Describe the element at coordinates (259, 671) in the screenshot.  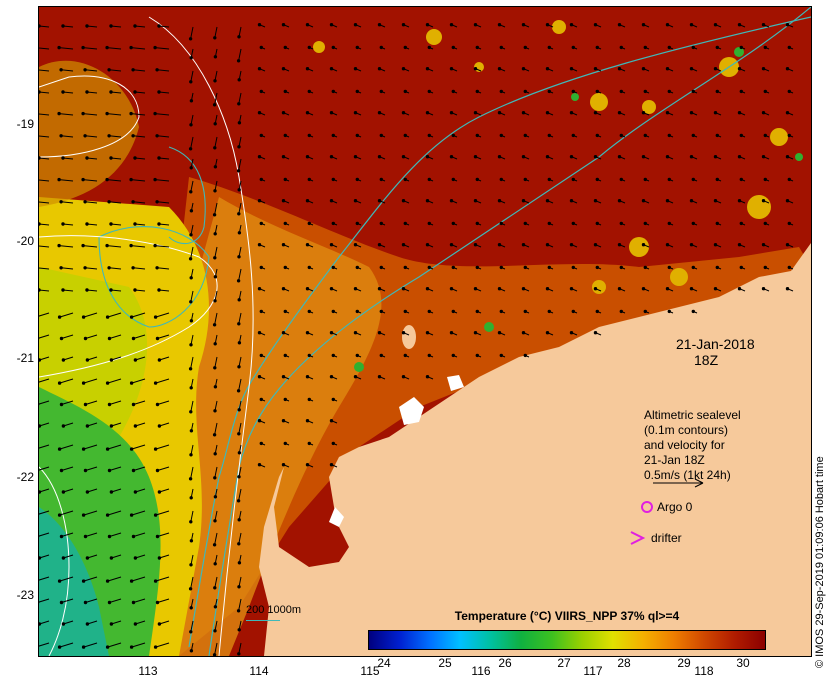
I see `lon-tick-label: 114` at that location.